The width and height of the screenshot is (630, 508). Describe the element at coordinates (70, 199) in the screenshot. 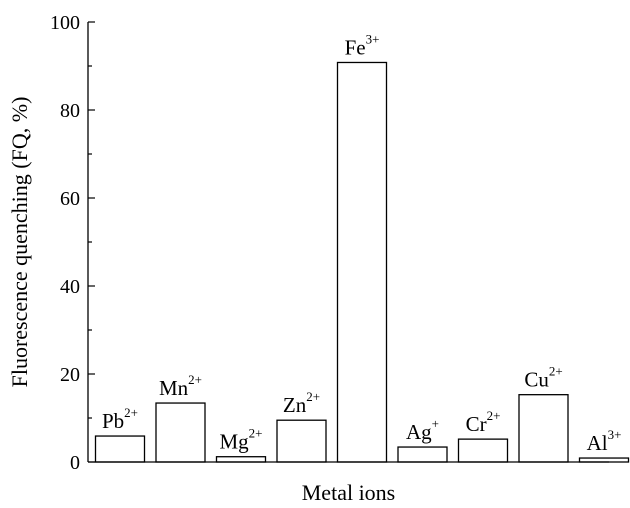

I see `y-tick-label: 60` at that location.